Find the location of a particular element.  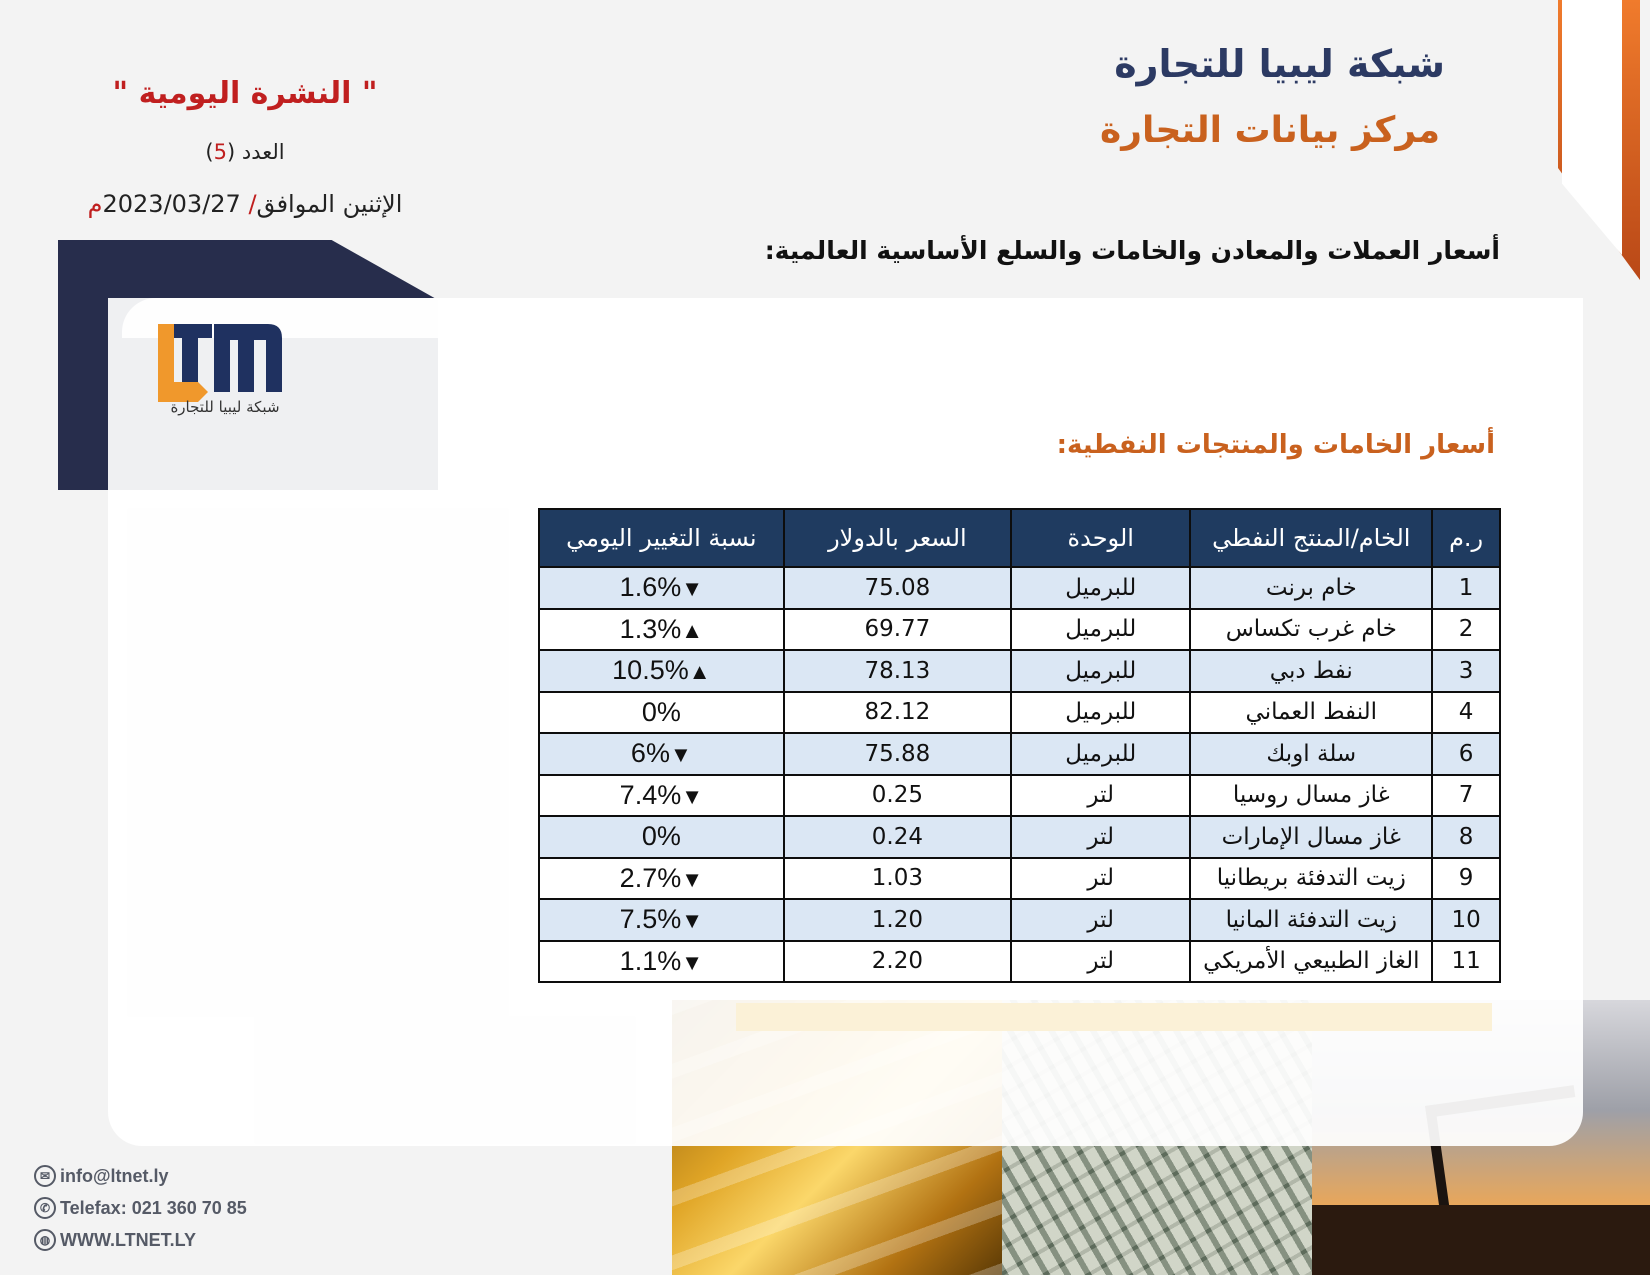

header-change: نسبة التغيير اليومي is located at coordinates (661, 538).